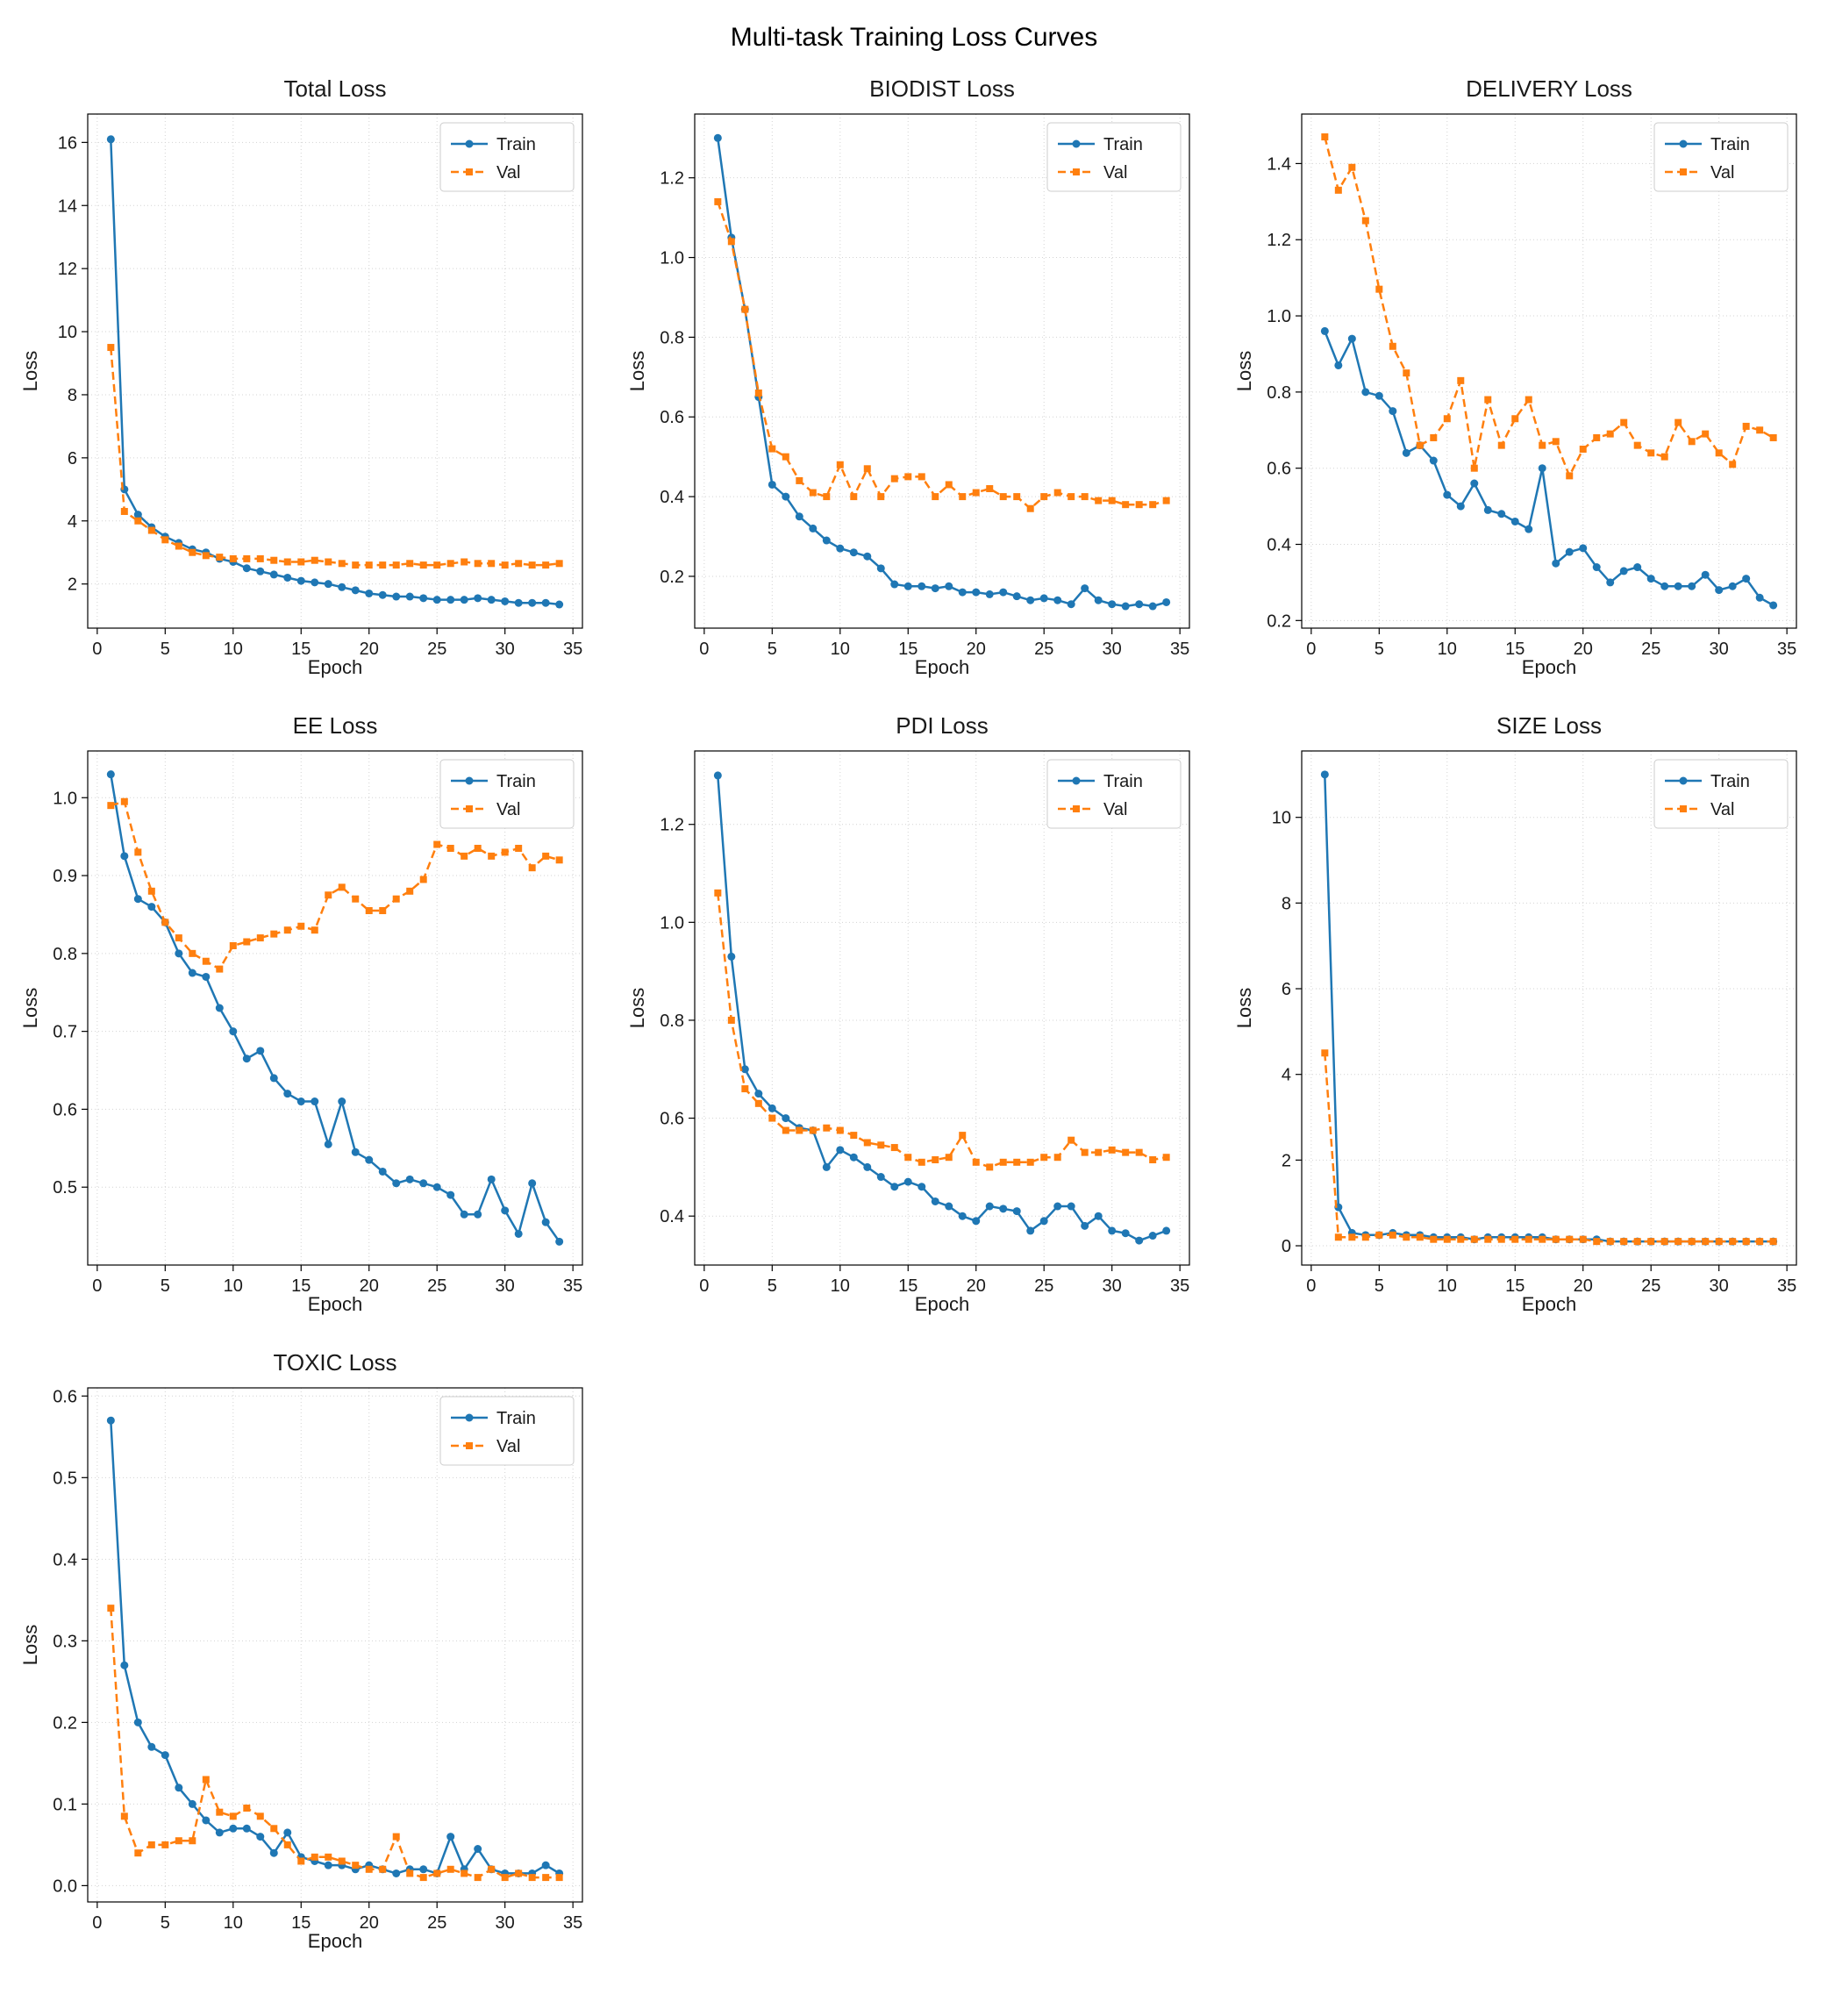  What do you see at coordinates (335, 88) in the screenshot?
I see `chart-title: Total Loss` at bounding box center [335, 88].